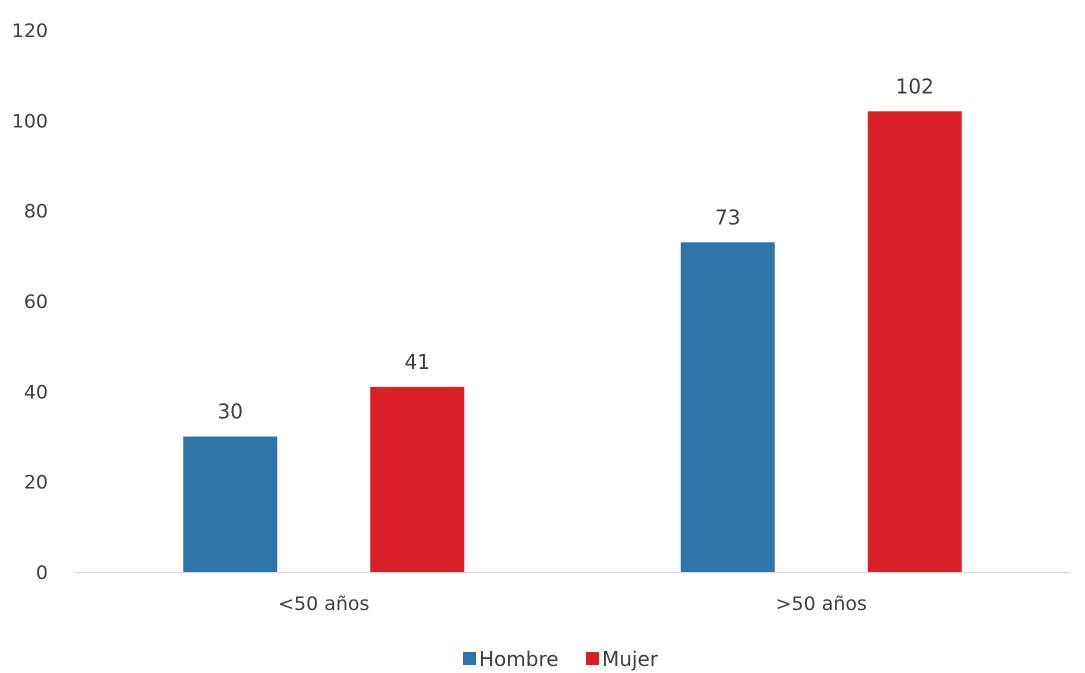 The height and width of the screenshot is (673, 1085). Describe the element at coordinates (36, 212) in the screenshot. I see `y-tick-label: 80` at that location.